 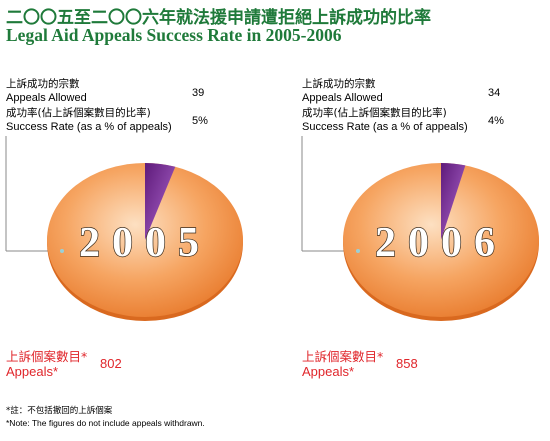 What do you see at coordinates (111, 363) in the screenshot?
I see `appeals-value: 802` at bounding box center [111, 363].